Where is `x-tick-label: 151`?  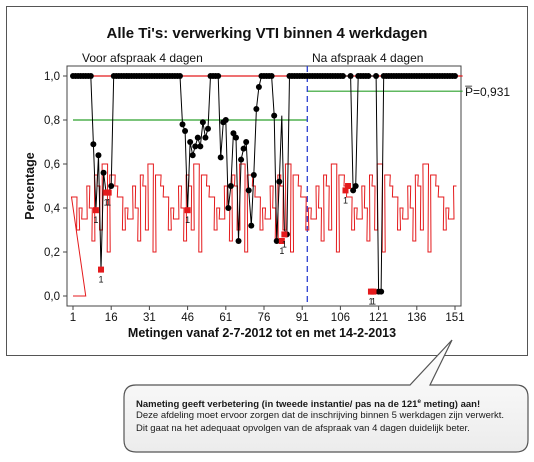
x-tick-label: 151 is located at coordinates (454, 318).